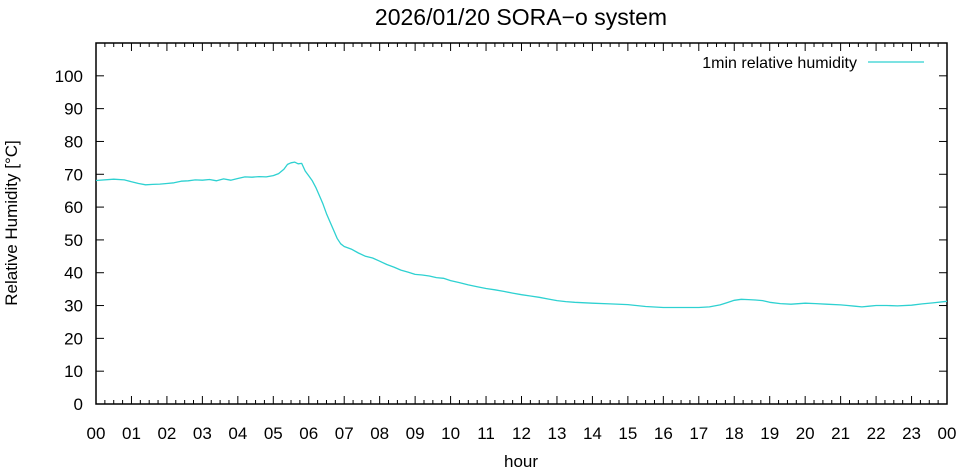 The image size is (961, 471). What do you see at coordinates (73, 240) in the screenshot?
I see `y-tick-label: 50` at bounding box center [73, 240].